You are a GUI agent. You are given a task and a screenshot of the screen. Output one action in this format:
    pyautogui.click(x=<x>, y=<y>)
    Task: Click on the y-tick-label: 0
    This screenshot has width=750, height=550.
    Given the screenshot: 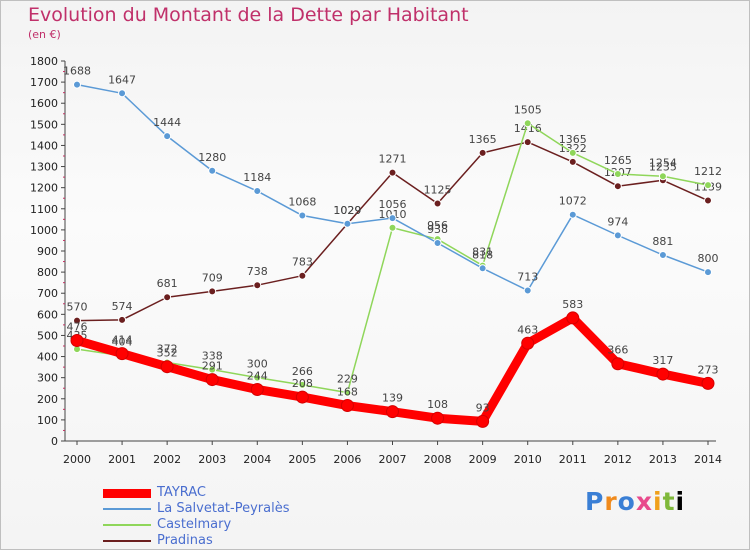 What is the action you would take?
    pyautogui.click(x=54, y=441)
    